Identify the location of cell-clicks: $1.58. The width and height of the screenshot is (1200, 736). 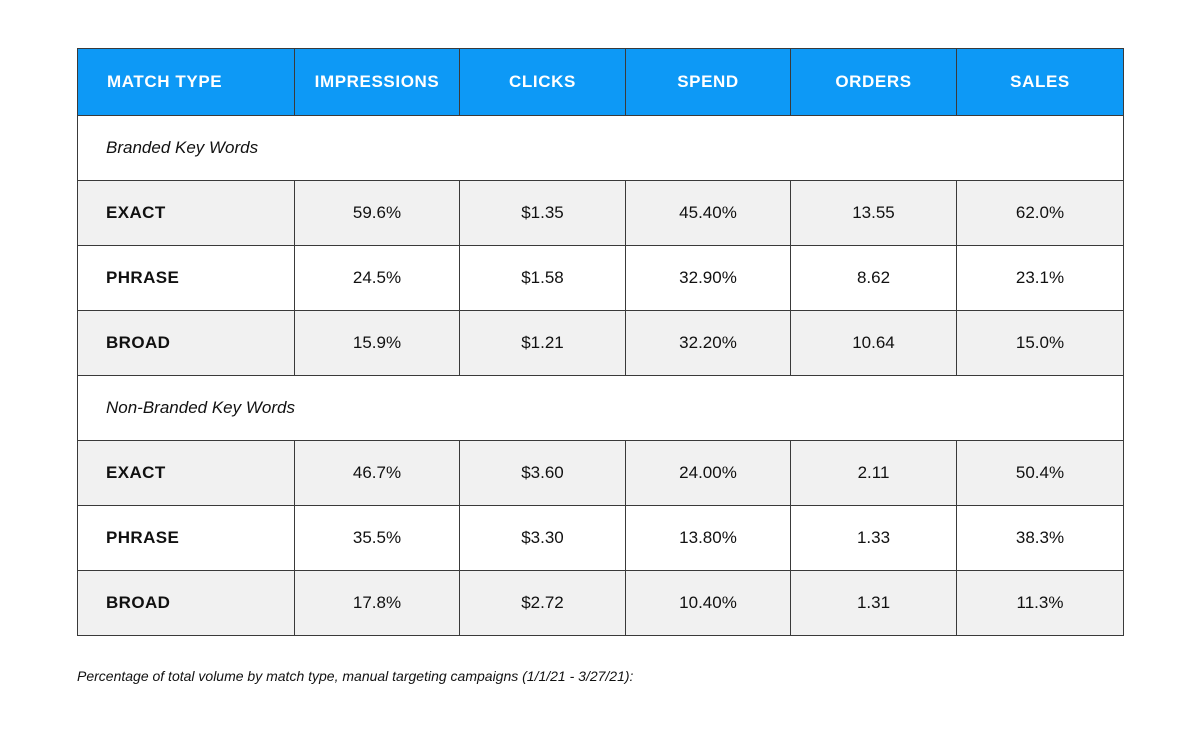
(542, 278).